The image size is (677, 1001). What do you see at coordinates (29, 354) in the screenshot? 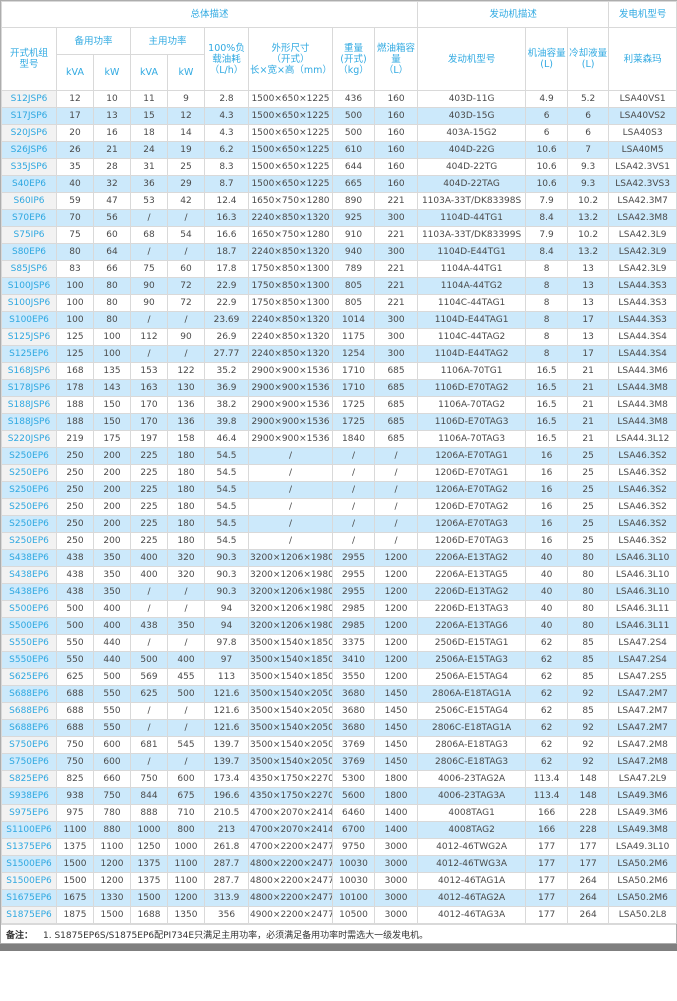
I see `unit-model-link: S125EP6` at bounding box center [29, 354].